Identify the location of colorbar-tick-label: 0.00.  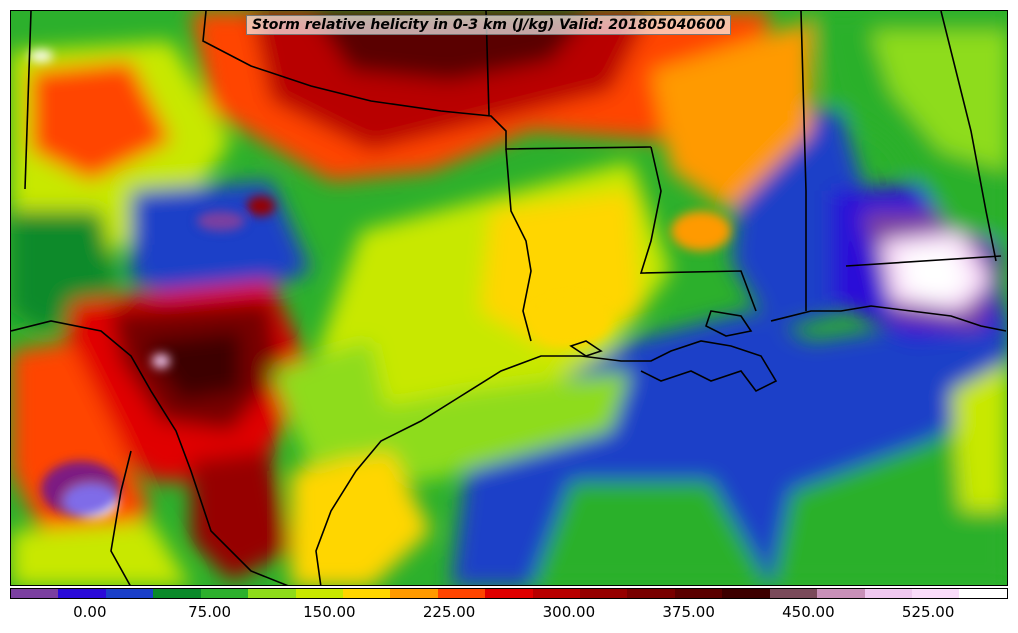
(90, 612).